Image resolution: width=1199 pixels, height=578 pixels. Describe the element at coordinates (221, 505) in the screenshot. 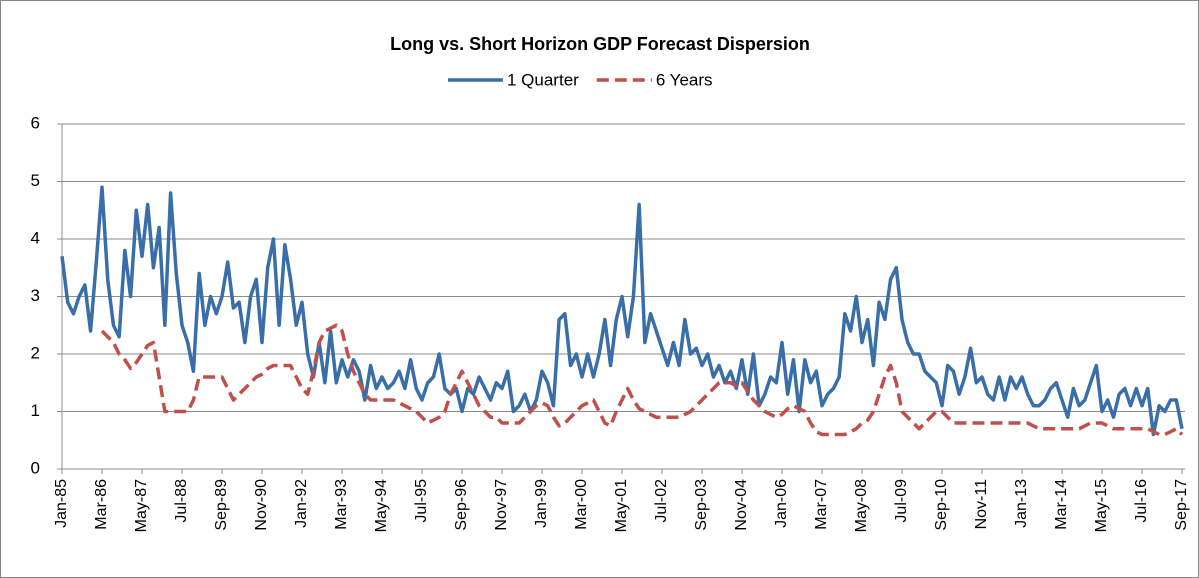

I see `x-tick-label: Sep-89` at that location.